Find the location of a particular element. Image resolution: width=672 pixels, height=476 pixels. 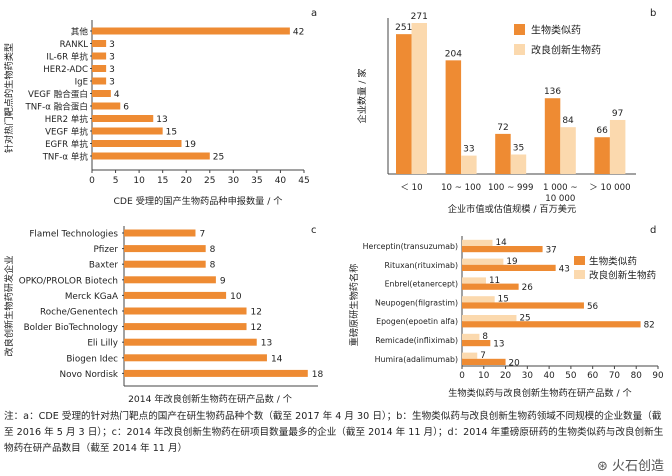

panel-d-category-label: Herceptin(transuzumab) is located at coordinates (410, 246).